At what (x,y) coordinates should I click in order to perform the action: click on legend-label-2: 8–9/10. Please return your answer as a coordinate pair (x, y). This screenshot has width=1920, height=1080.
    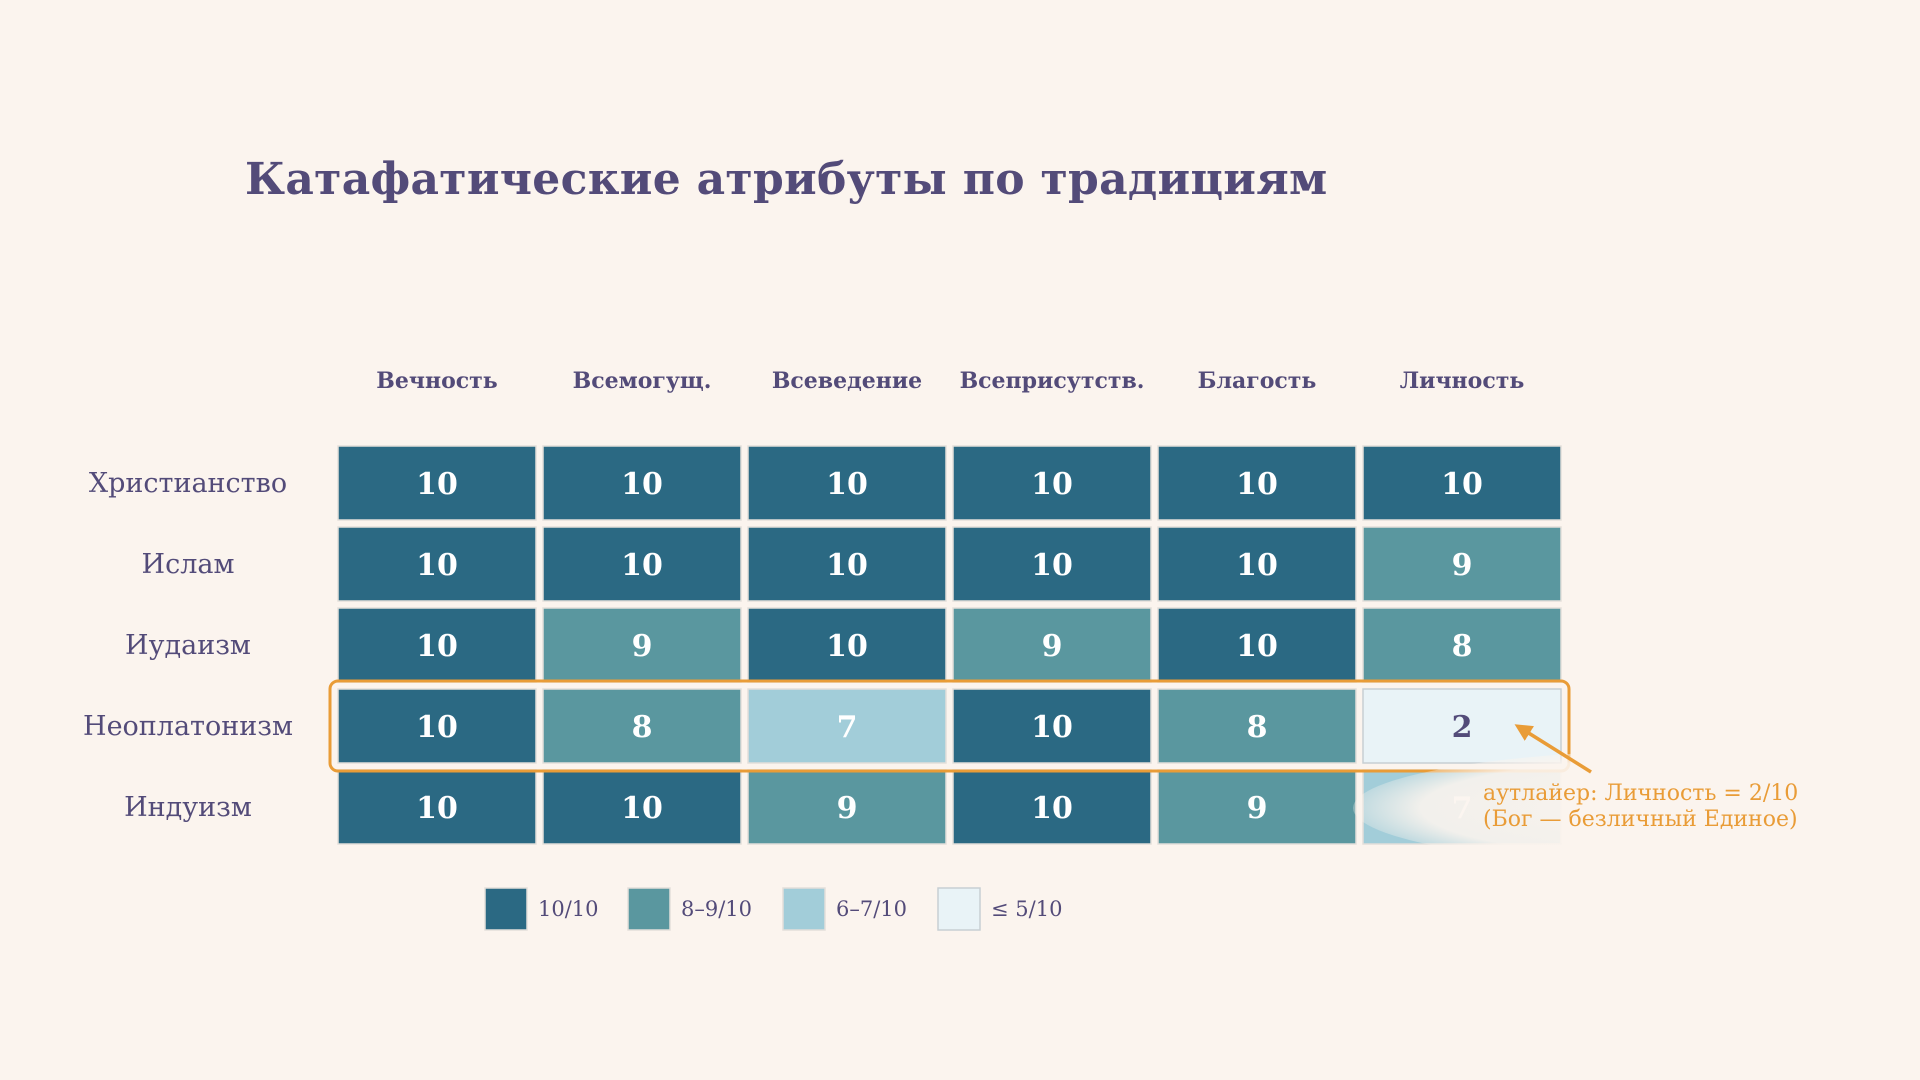
    Looking at the image, I should click on (716, 909).